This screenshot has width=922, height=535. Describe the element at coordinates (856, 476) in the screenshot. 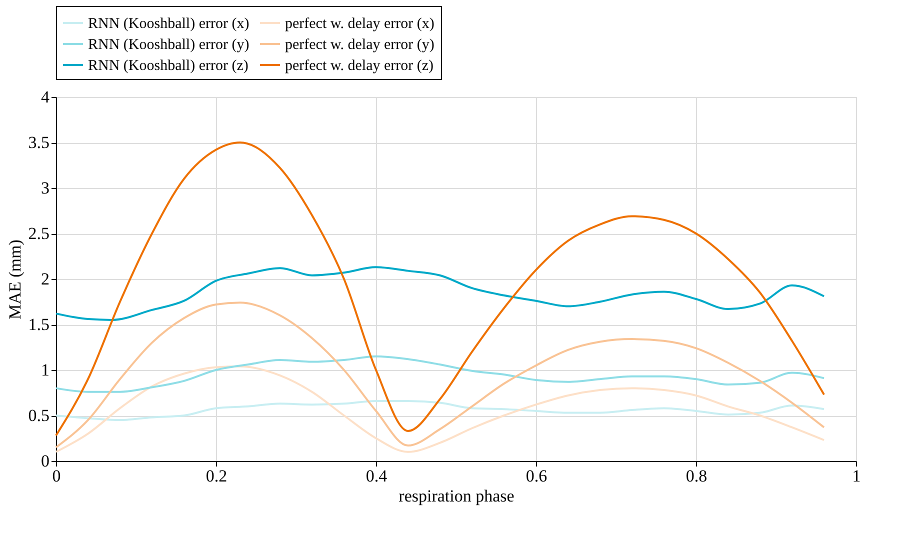

I see `x-tick-label: 1` at that location.